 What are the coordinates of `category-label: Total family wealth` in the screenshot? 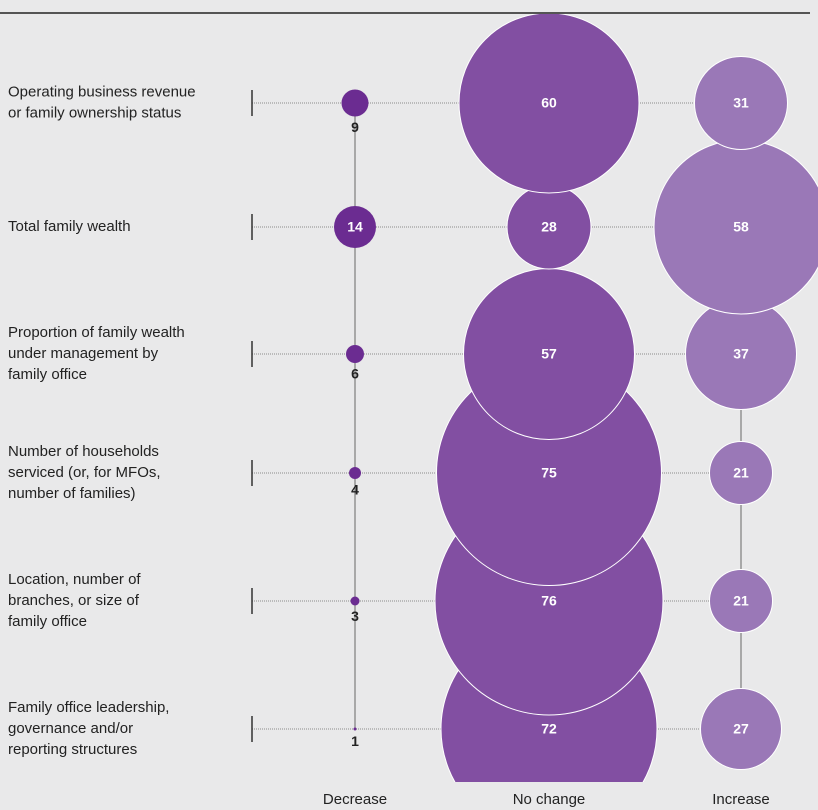 It's located at (69, 226).